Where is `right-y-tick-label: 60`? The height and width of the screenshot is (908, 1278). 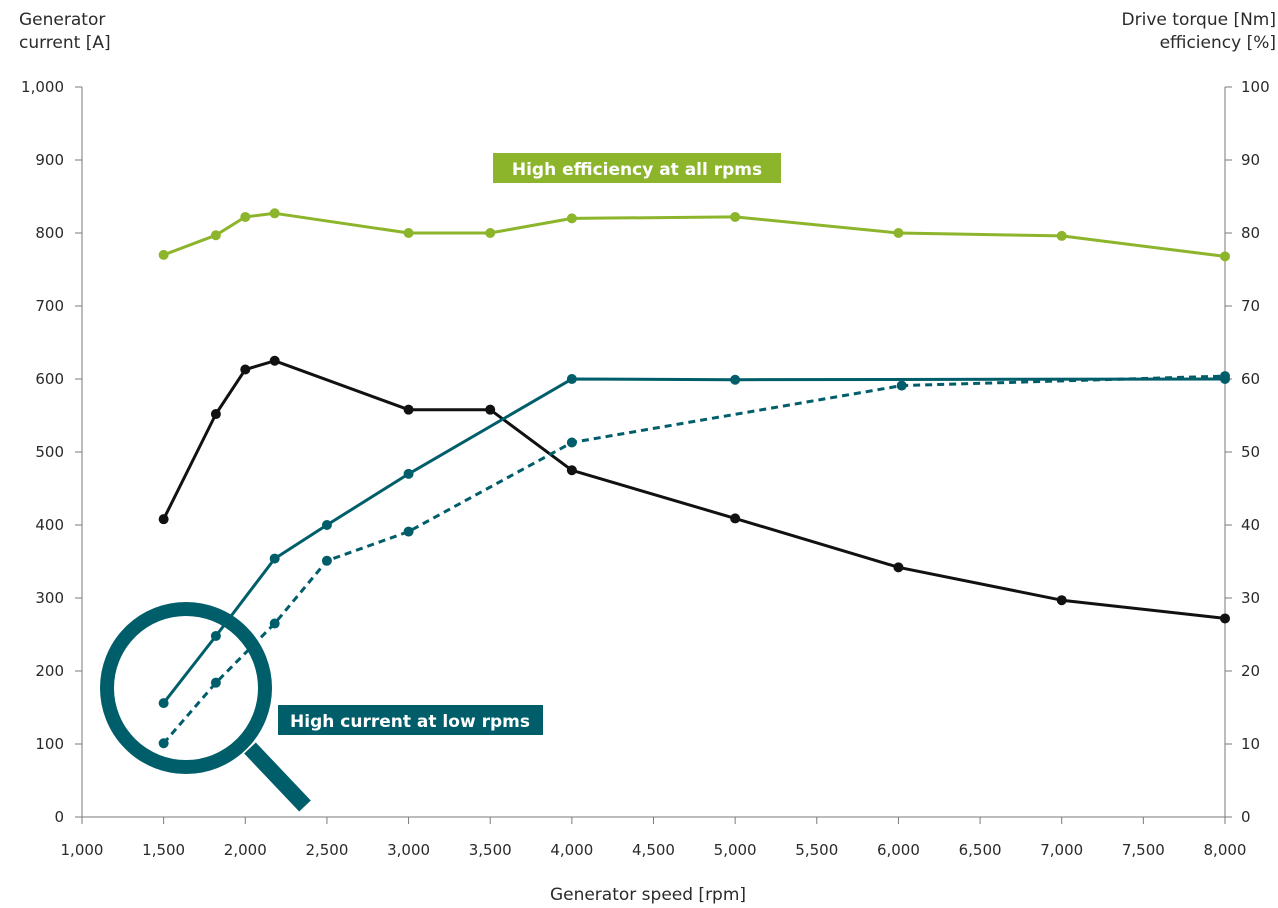
right-y-tick-label: 60 is located at coordinates (1250, 379).